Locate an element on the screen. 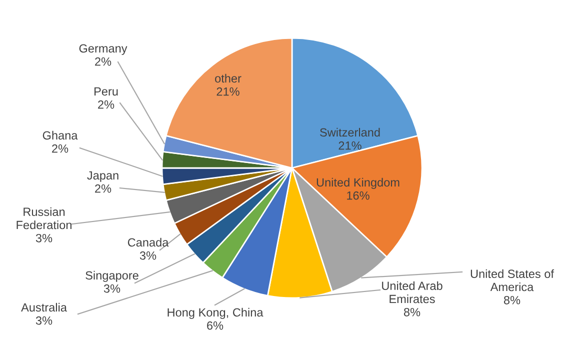 Image resolution: width=576 pixels, height=342 pixels. data-label: 6% is located at coordinates (215, 325).